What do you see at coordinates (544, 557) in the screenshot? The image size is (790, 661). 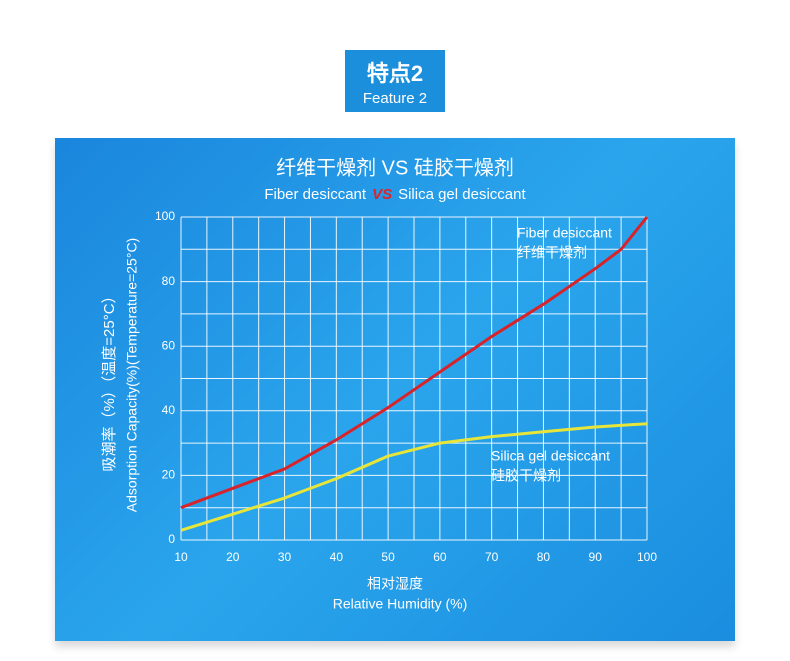 I see `x-tick-label: 80` at bounding box center [544, 557].